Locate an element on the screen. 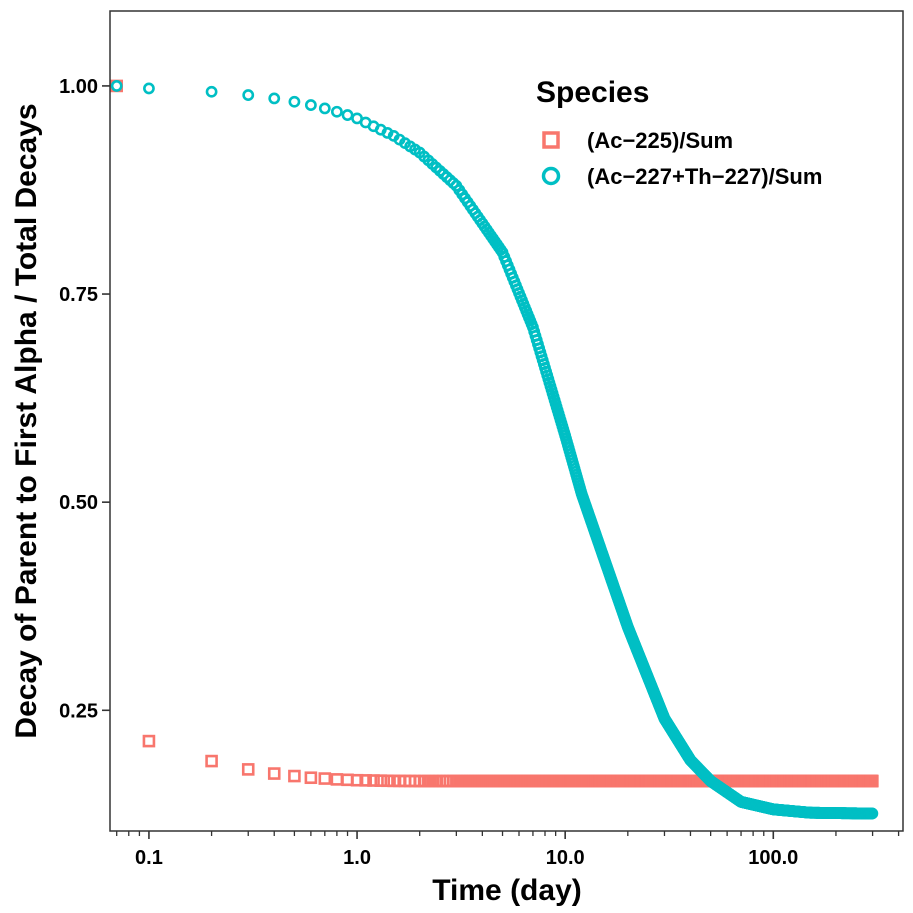  legend-label-series-2: (Ac−227+Th−227)/Sum is located at coordinates (704, 176).